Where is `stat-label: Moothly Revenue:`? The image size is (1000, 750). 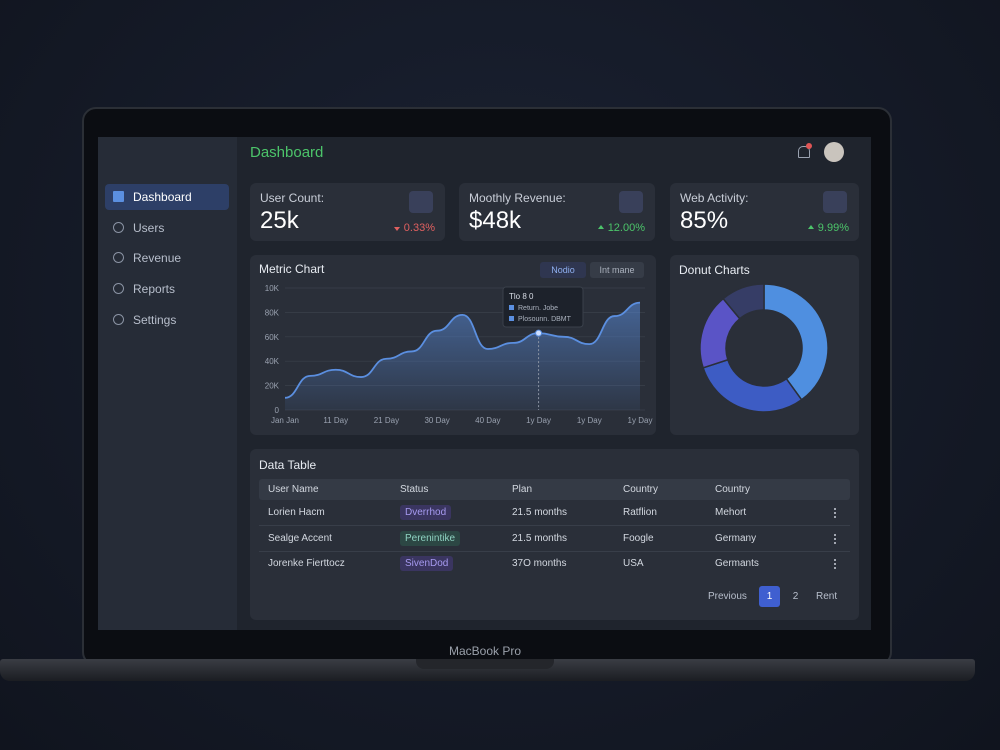
stat-label: Moothly Revenue: is located at coordinates (517, 198).